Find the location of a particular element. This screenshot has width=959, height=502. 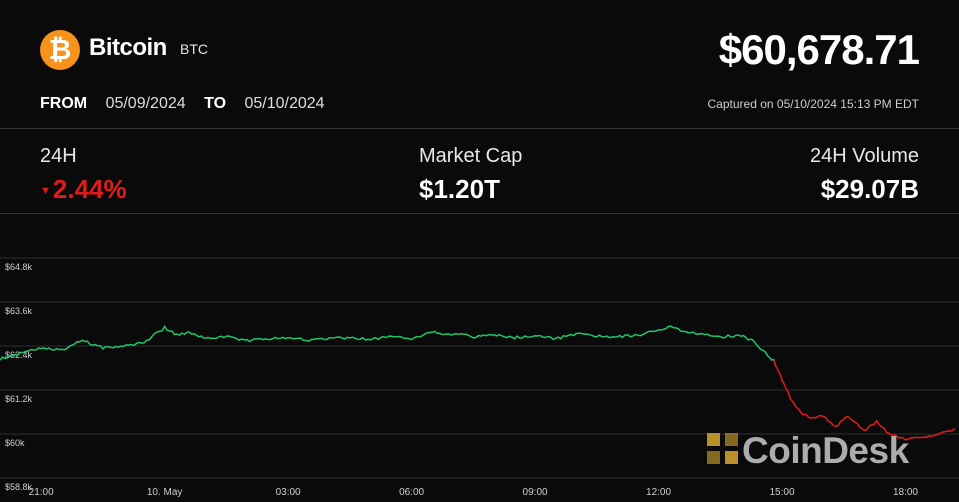

price-line-down is located at coordinates (864, 400).